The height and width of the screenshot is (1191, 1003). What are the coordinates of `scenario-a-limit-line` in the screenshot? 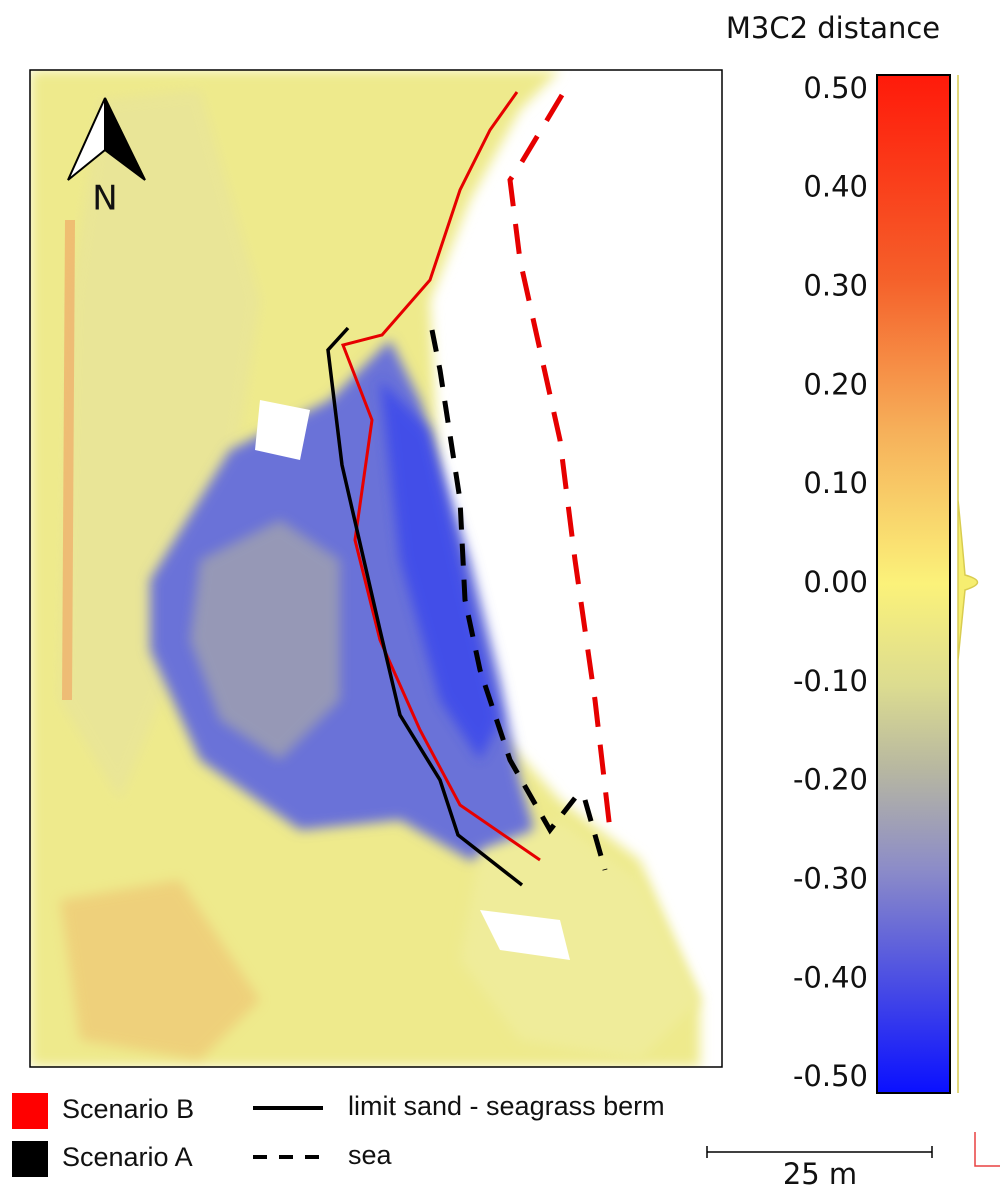 It's located at (425, 606).